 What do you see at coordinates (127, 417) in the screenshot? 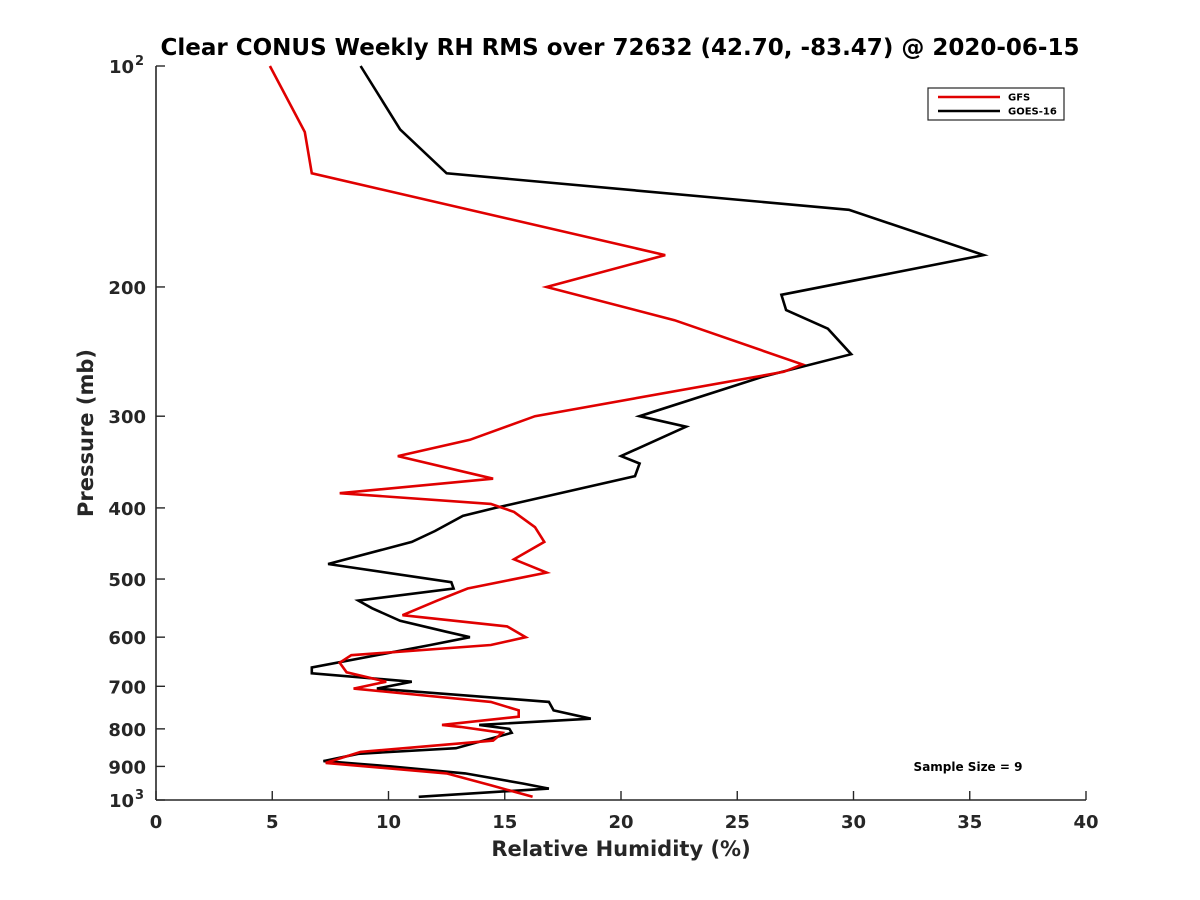
I see `y-tick-label: 300` at bounding box center [127, 417].